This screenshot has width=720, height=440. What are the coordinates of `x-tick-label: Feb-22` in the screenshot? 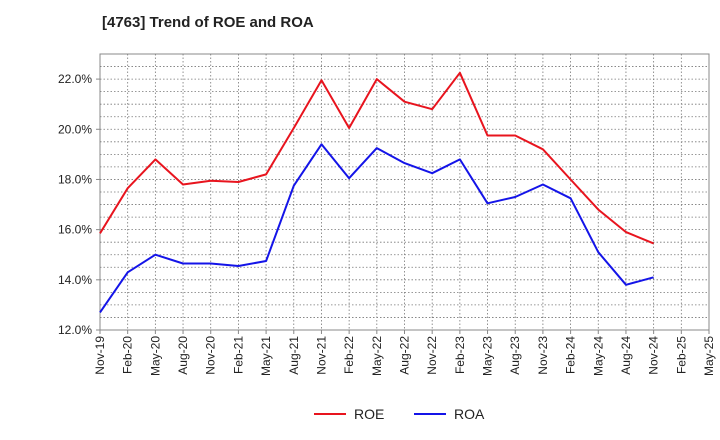 It's located at (349, 355).